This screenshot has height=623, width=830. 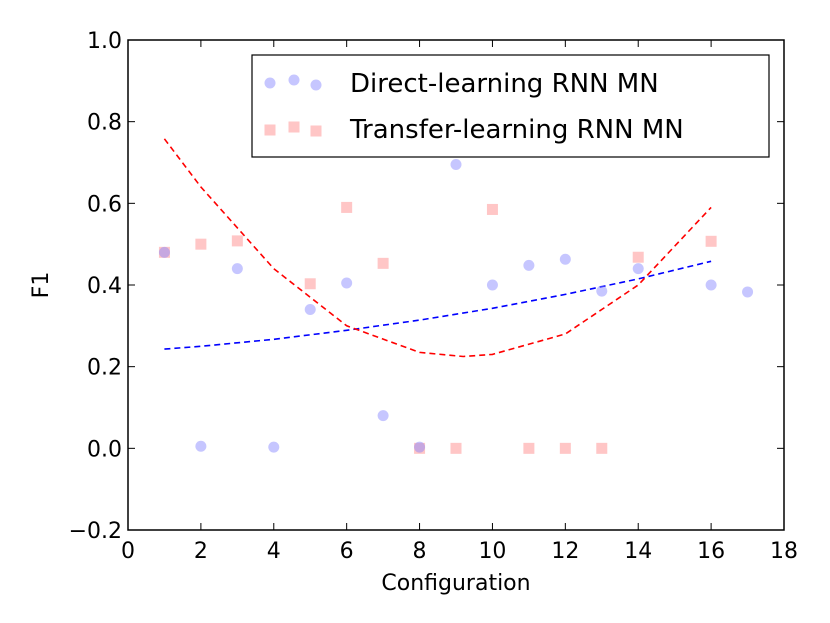 What do you see at coordinates (104, 204) in the screenshot?
I see `y-tick-label: 0.6` at bounding box center [104, 204].